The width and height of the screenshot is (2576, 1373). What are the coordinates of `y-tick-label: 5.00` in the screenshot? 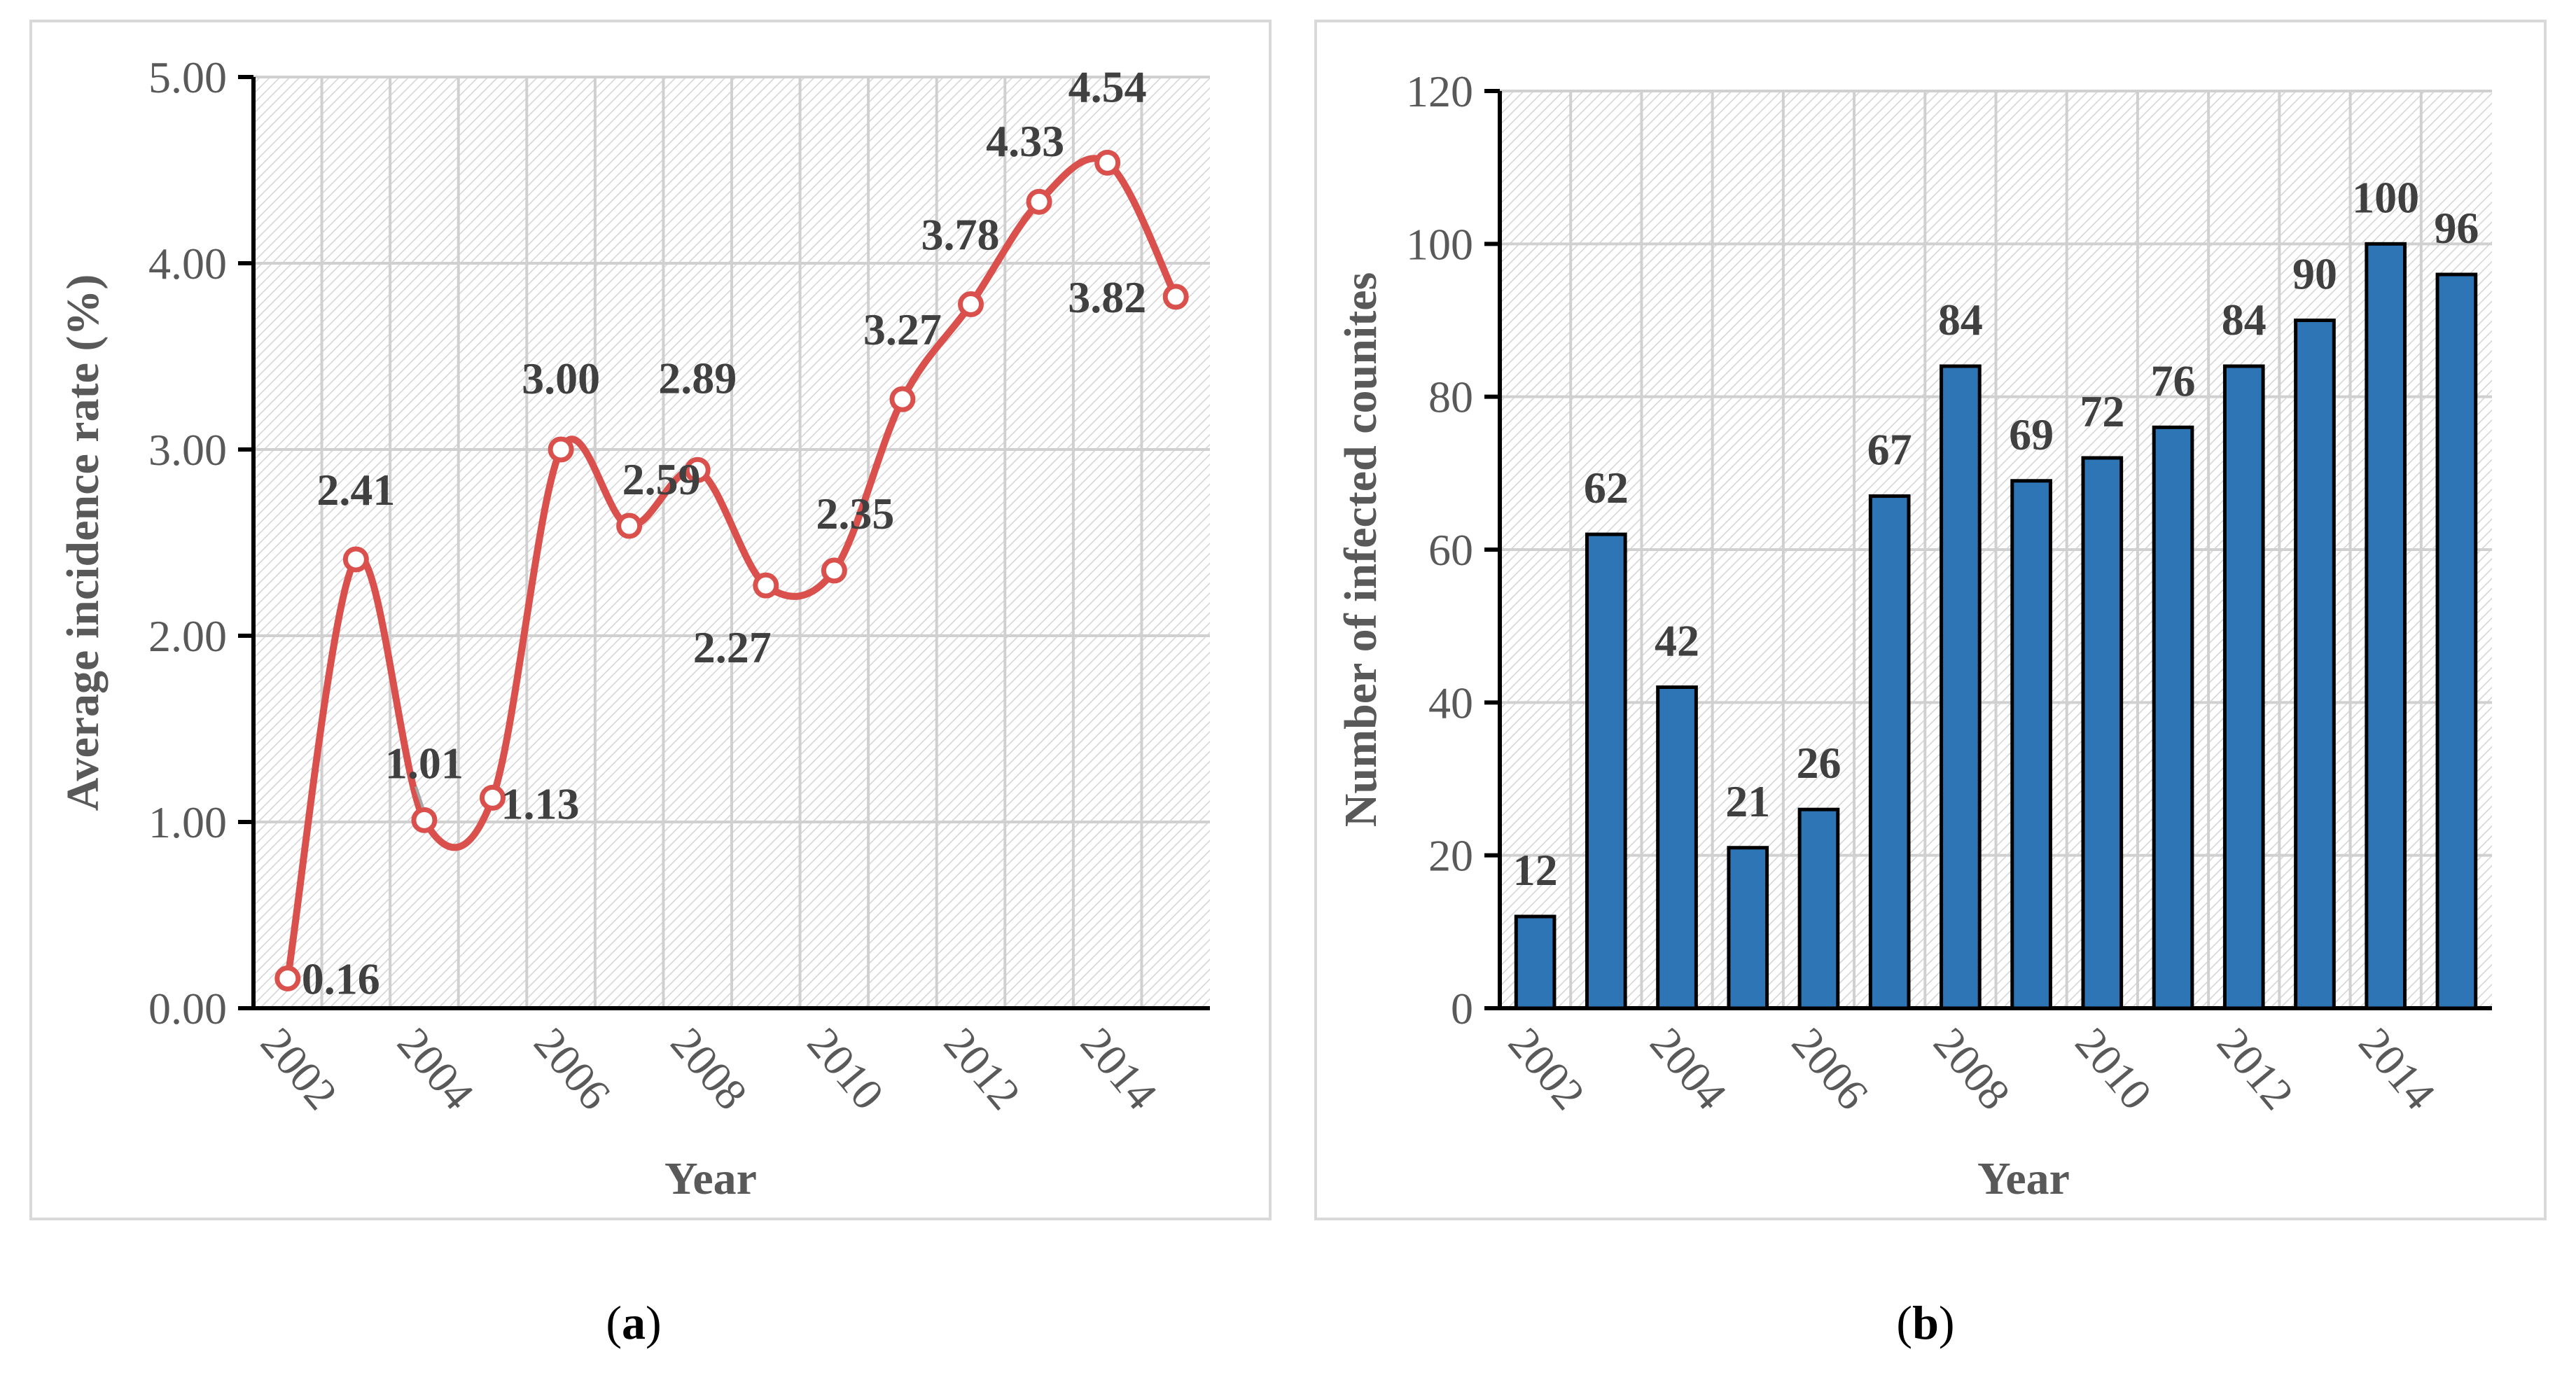 It's located at (187, 78).